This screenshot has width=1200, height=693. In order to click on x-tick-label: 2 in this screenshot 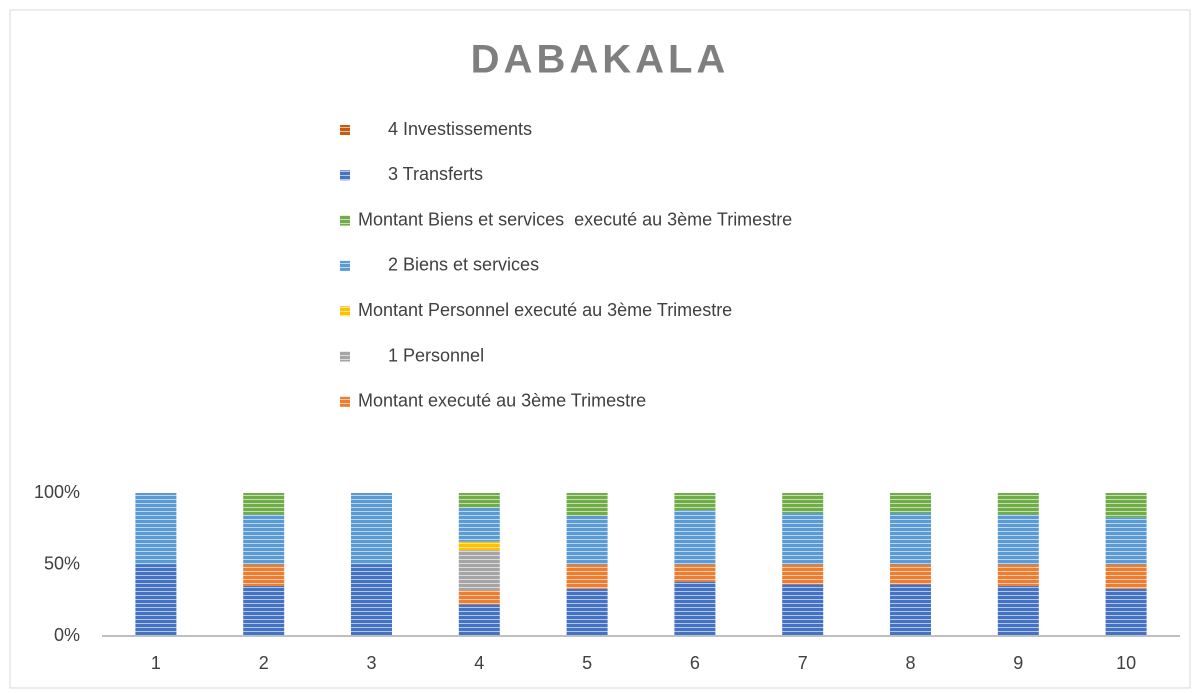, I will do `click(264, 663)`.